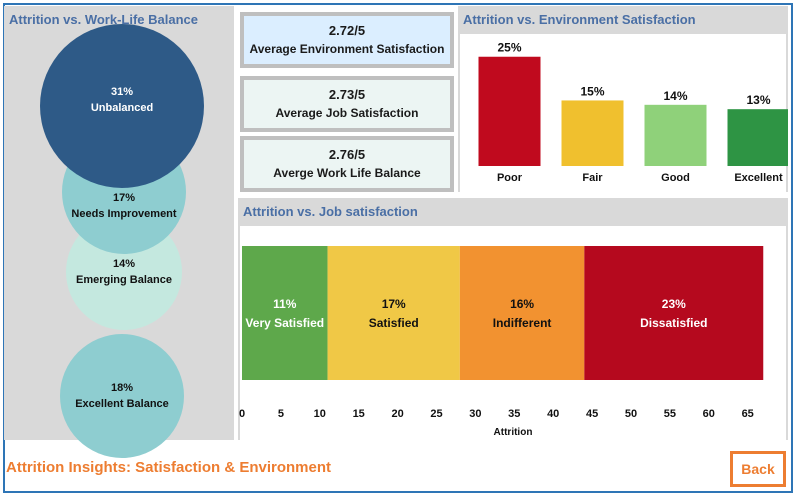 This screenshot has height=498, width=796. Describe the element at coordinates (631, 414) in the screenshot. I see `job-x-tick-label: 50` at that location.